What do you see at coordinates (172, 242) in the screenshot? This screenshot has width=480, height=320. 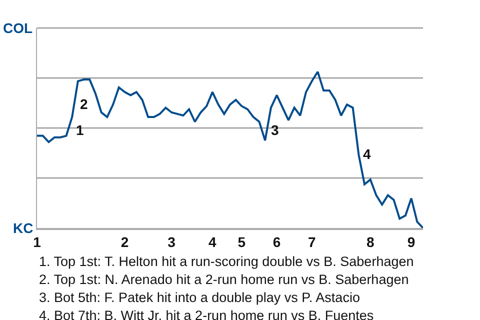 I see `x-tick-label: 3` at bounding box center [172, 242].